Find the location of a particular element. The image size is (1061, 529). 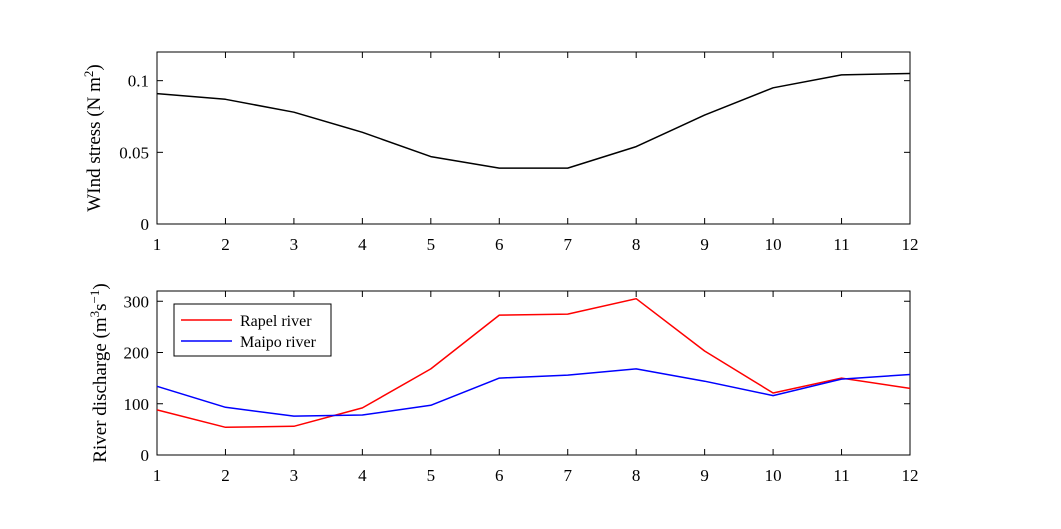

river-discharge-x-tick-label: 5 is located at coordinates (431, 475).